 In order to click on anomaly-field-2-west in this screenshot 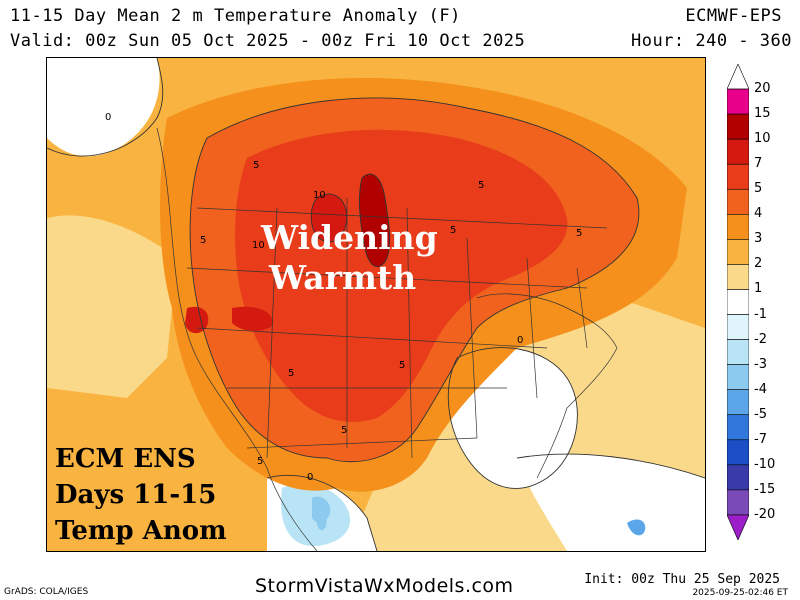, I will do `click(112, 306)`.